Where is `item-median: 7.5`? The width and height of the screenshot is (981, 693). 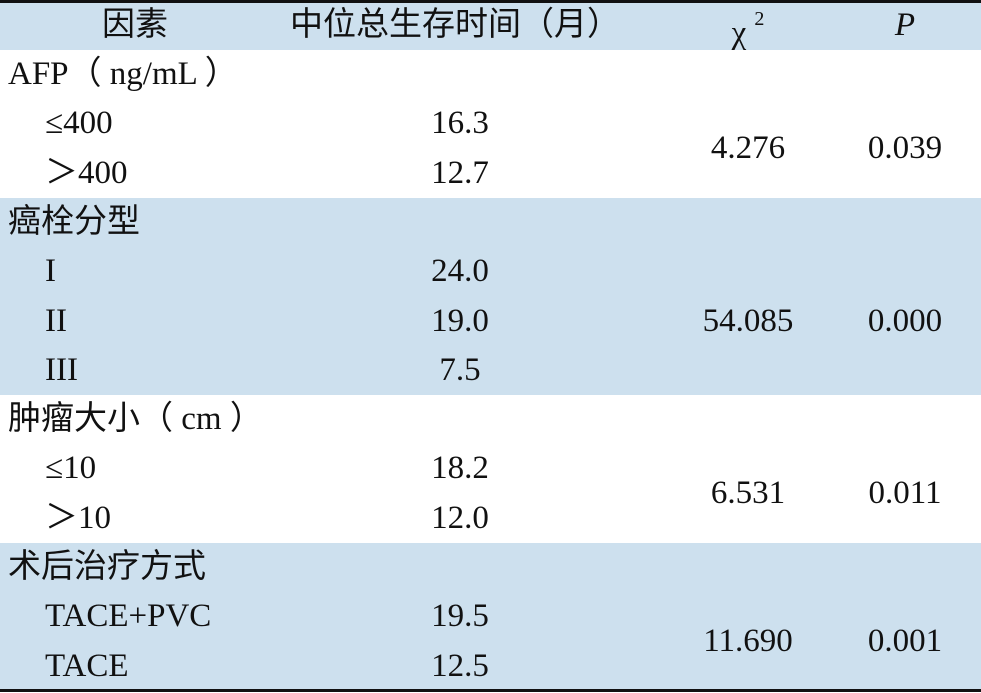 item-median: 7.5 is located at coordinates (460, 369).